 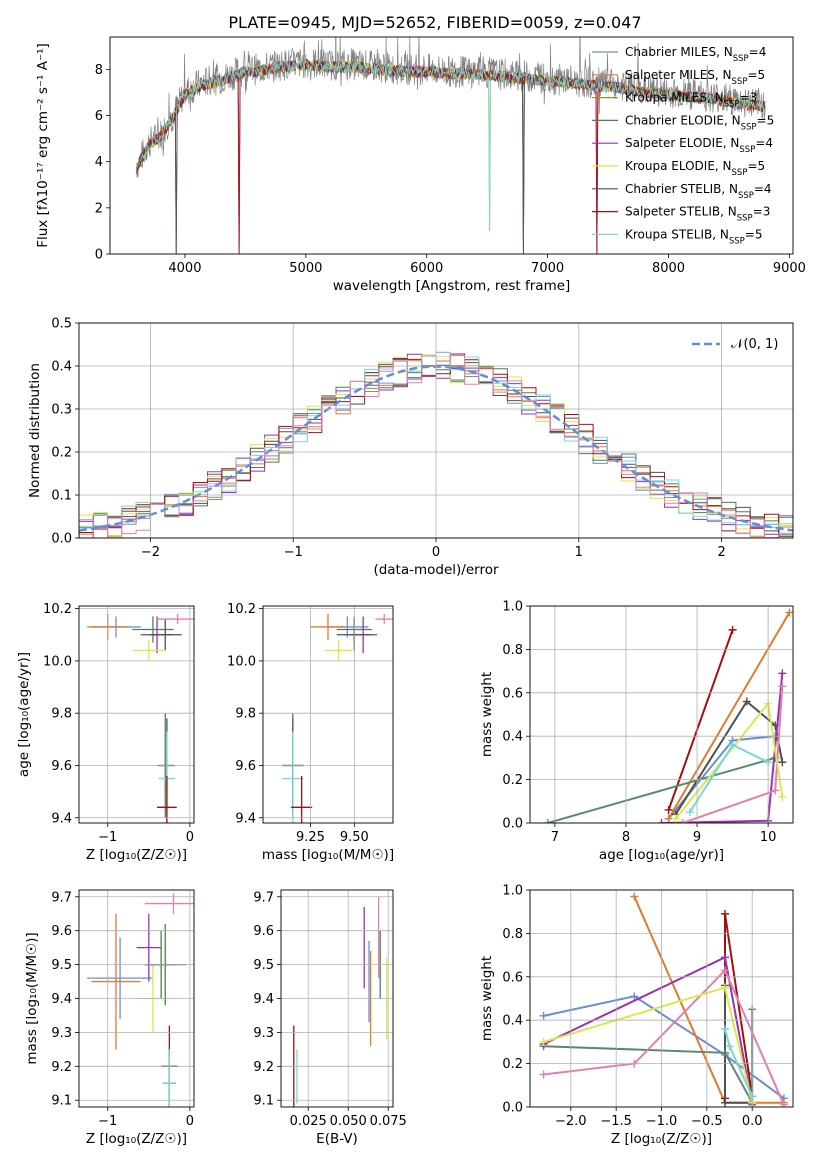 I want to click on x-axis-label: mass [log₁₀(M/M☉)], so click(x=328, y=855).